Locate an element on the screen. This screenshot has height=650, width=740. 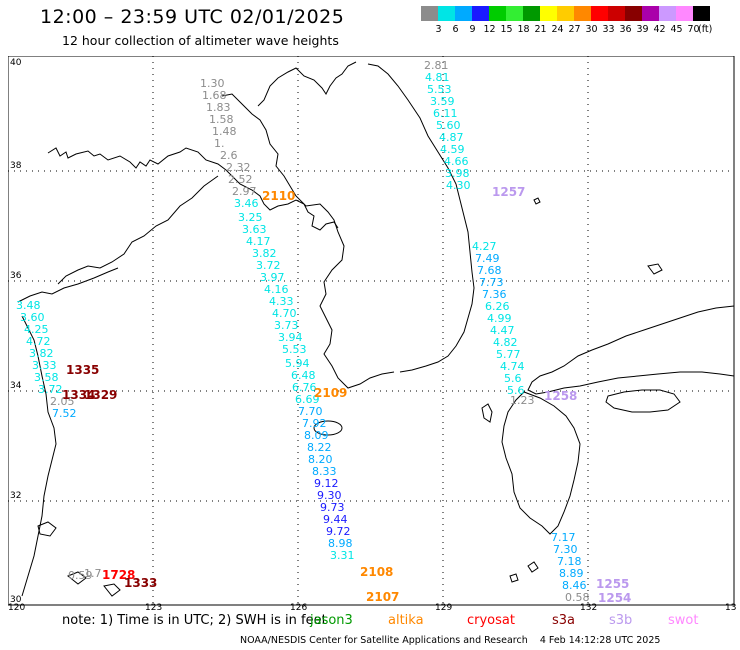
wave-height-value: 3.31 is located at coordinates (342, 555).